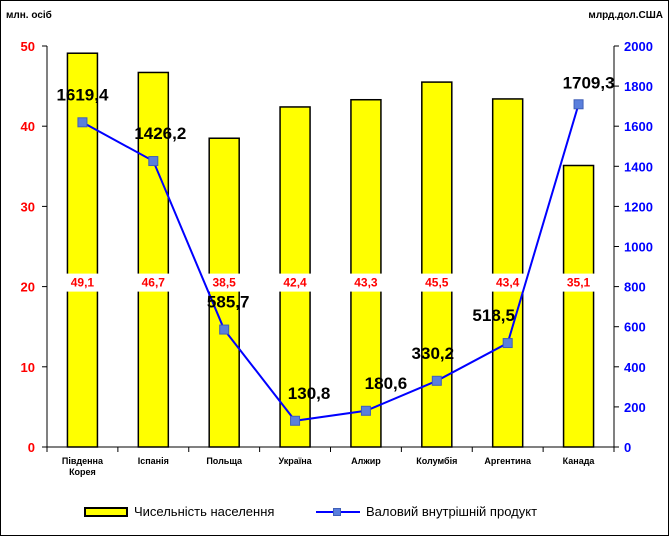 The width and height of the screenshot is (669, 536). I want to click on legend-bar-swatch, so click(106, 511).